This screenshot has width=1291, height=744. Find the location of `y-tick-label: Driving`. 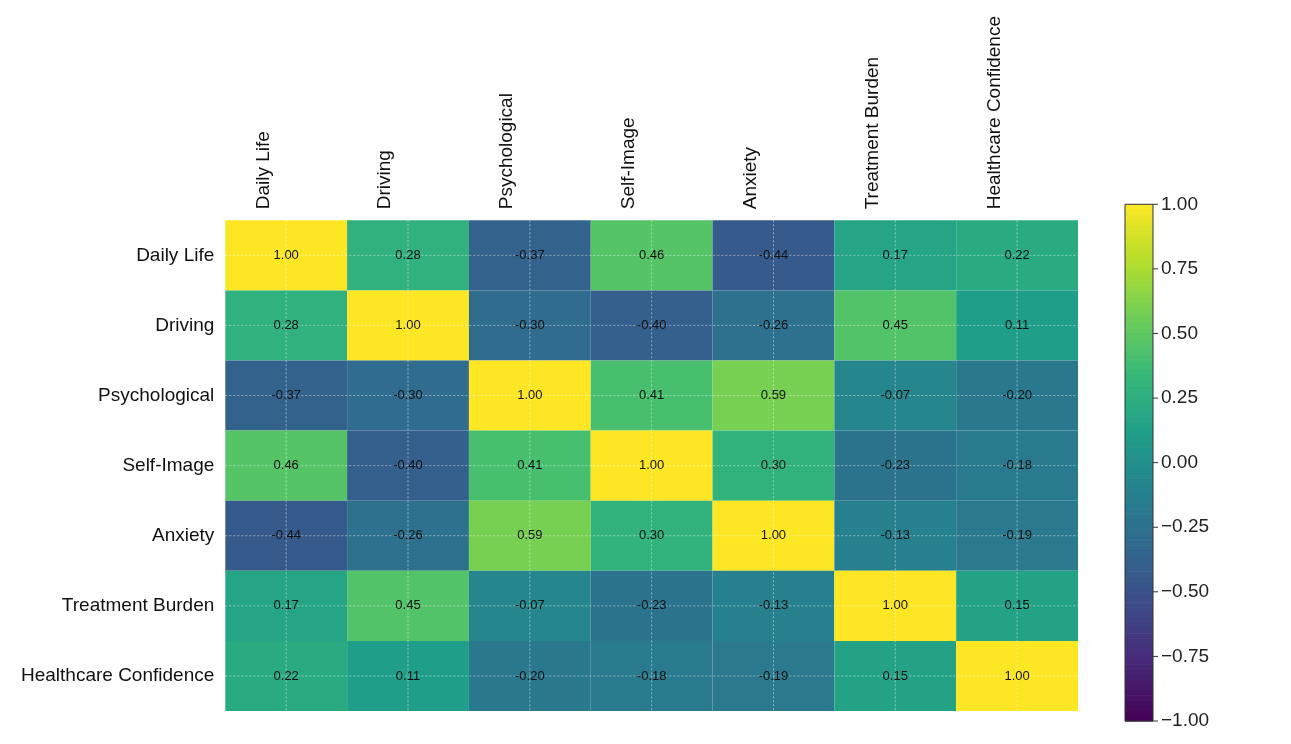

y-tick-label: Driving is located at coordinates (185, 324).